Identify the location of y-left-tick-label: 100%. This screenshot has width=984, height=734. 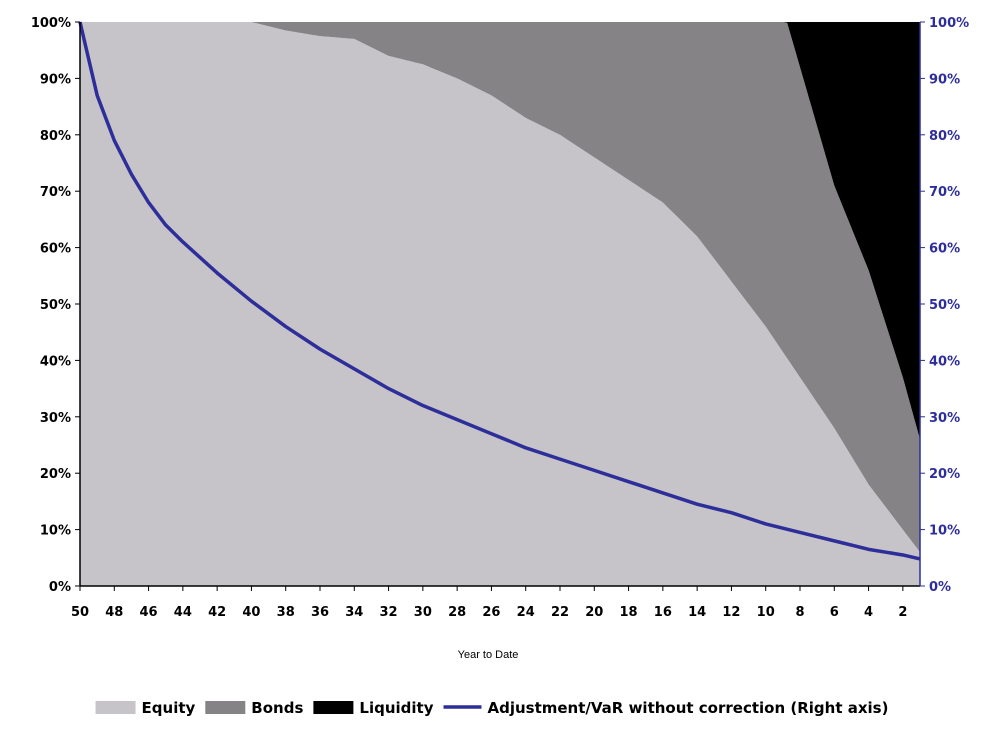
(51, 23).